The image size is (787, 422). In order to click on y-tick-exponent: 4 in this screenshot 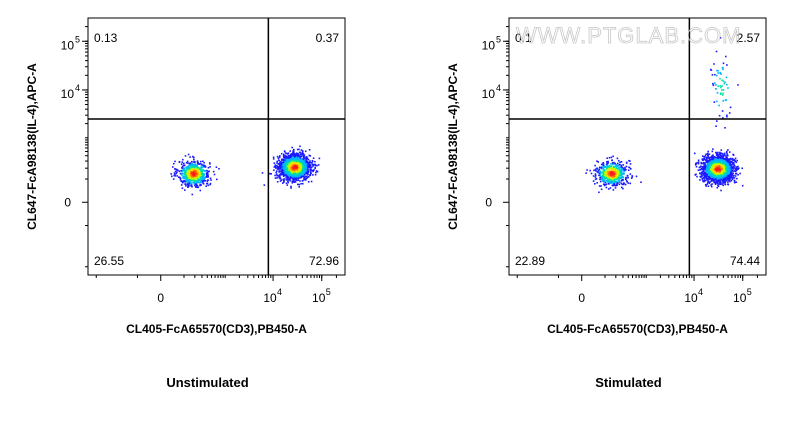, I will do `click(77, 88)`.